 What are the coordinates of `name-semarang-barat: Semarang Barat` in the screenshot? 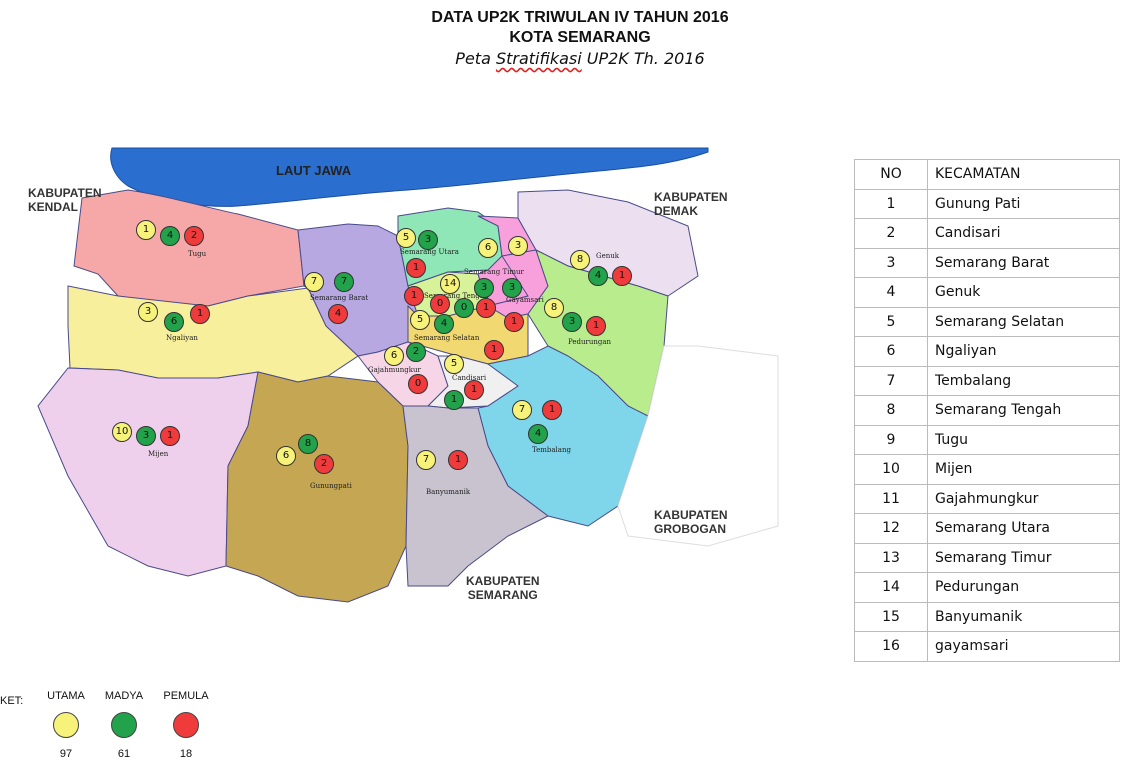 It's located at (339, 298).